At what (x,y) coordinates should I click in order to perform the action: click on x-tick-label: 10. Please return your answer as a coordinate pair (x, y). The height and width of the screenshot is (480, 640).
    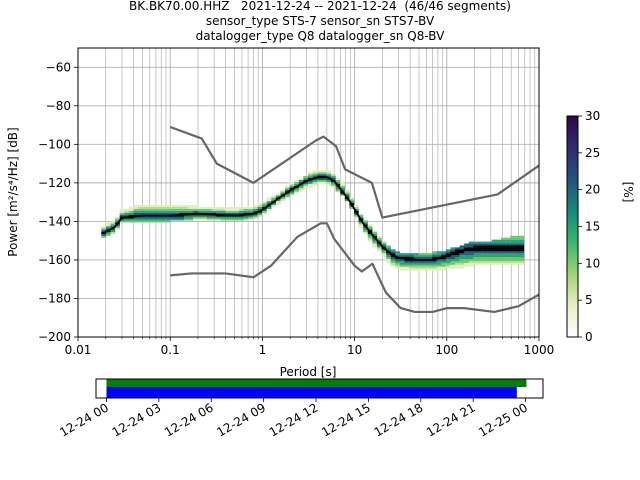
    Looking at the image, I should click on (354, 350).